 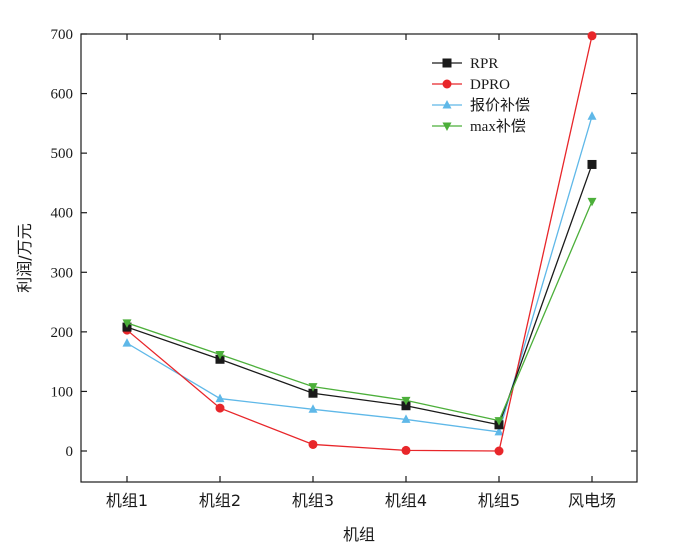 I want to click on x-tick-label: 机组2, so click(x=220, y=500).